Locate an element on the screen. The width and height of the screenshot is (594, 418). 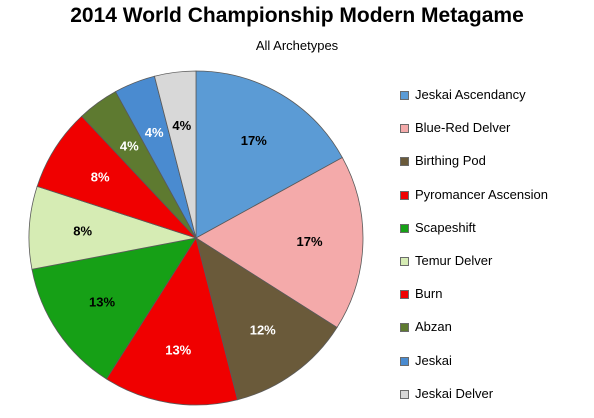
legend-label: Blue-Red Delver is located at coordinates (463, 128).